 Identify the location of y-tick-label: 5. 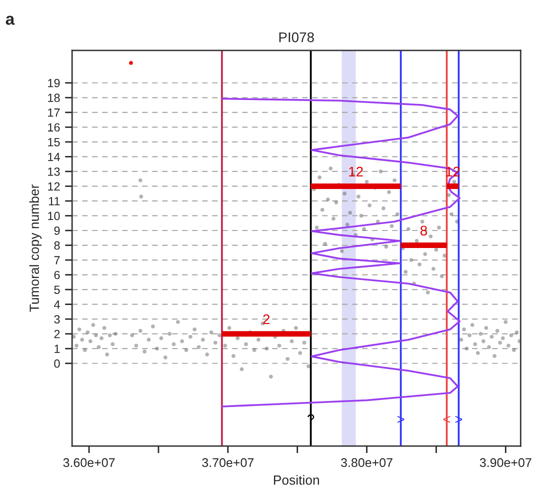
(57, 290).